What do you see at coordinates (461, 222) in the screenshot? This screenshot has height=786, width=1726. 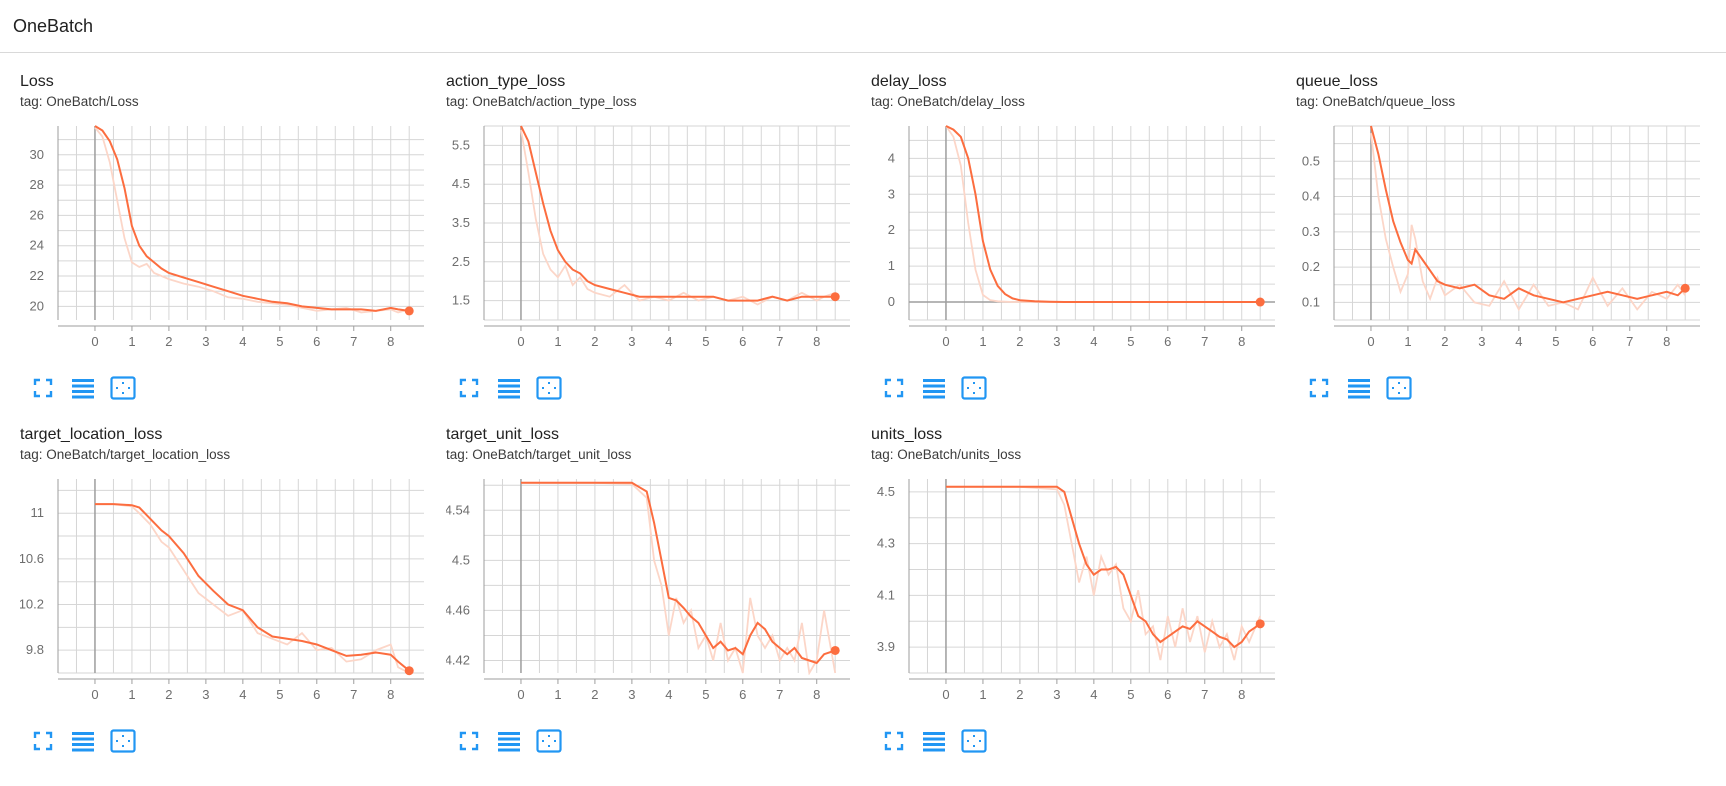 I see `y-tick-label: 3.5` at bounding box center [461, 222].